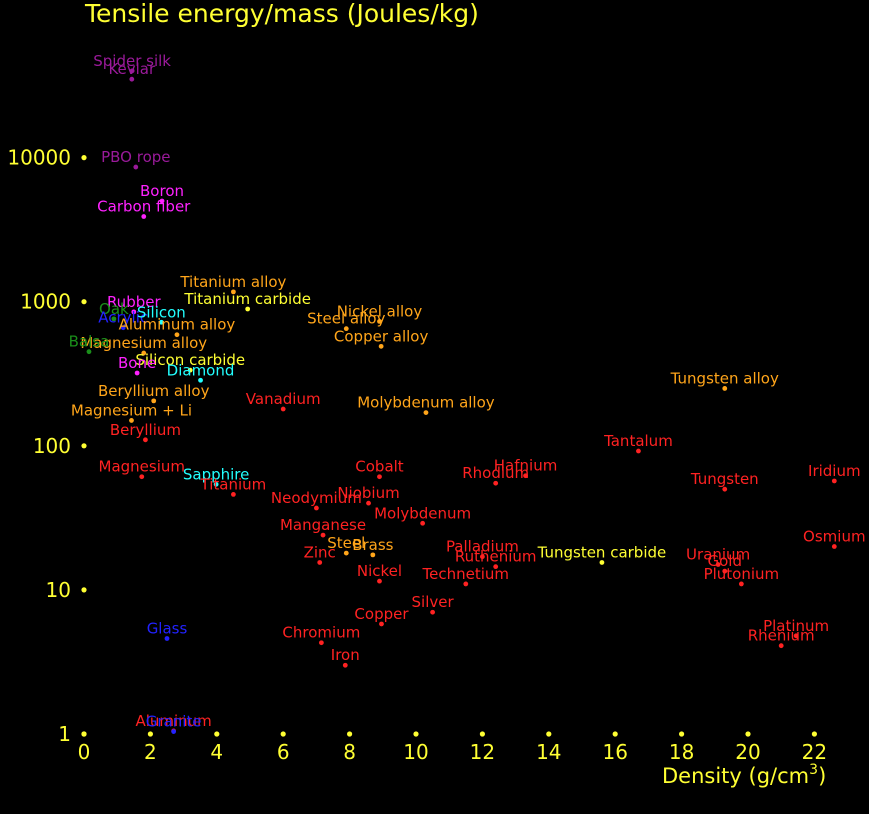 The image size is (869, 814). What do you see at coordinates (45, 302) in the screenshot?
I see `y-tick-label: 1000` at bounding box center [45, 302].